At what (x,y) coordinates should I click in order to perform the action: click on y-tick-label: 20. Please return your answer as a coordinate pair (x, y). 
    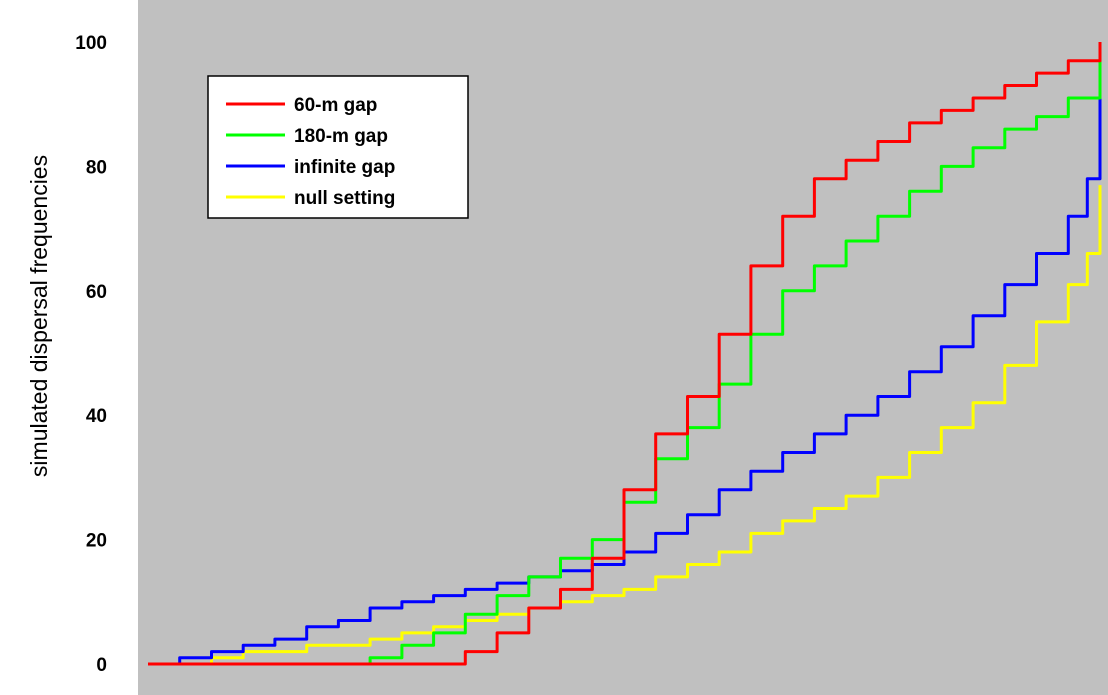
    Looking at the image, I should click on (96, 541).